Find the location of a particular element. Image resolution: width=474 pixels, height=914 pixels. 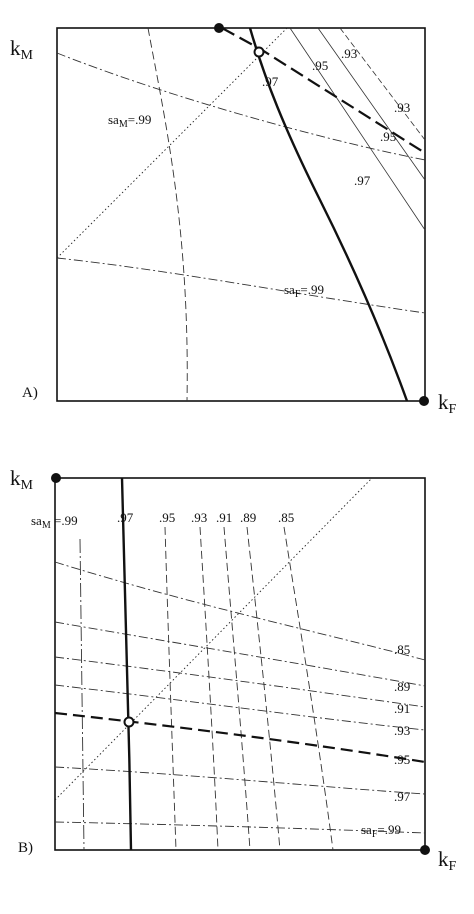

label-93-right: .93 is located at coordinates (402, 107).